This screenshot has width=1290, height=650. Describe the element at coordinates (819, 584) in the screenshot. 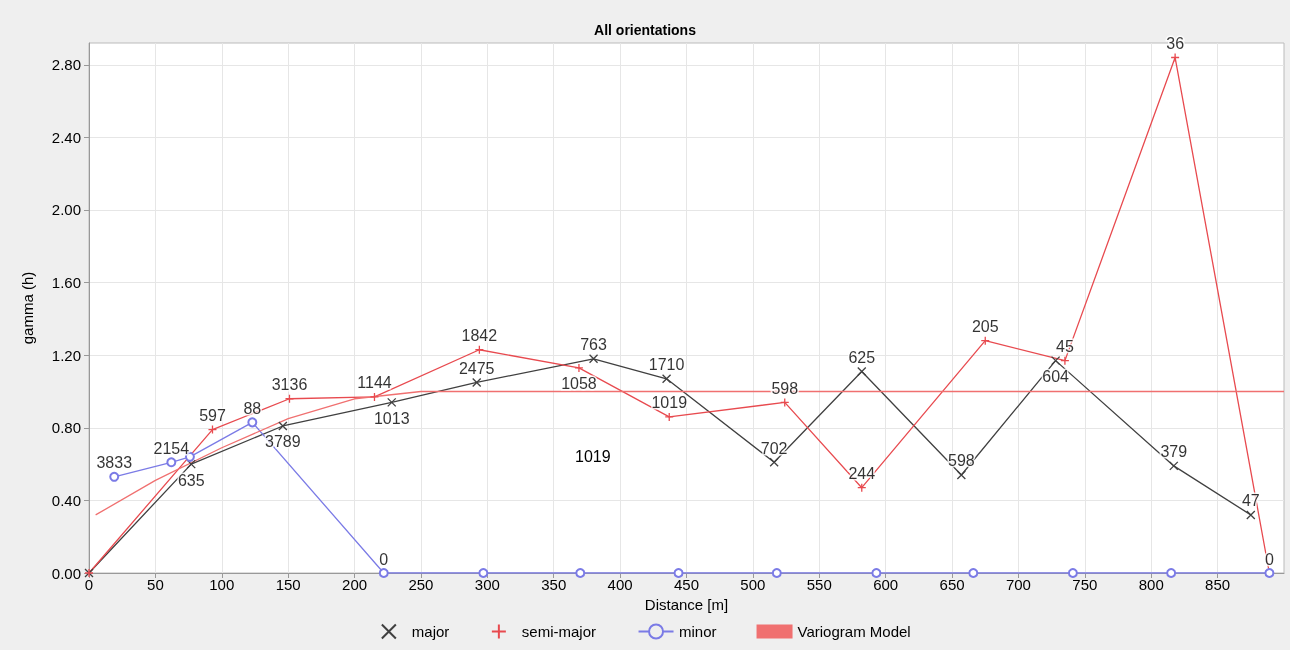

I see `x-tick-label: 550` at that location.